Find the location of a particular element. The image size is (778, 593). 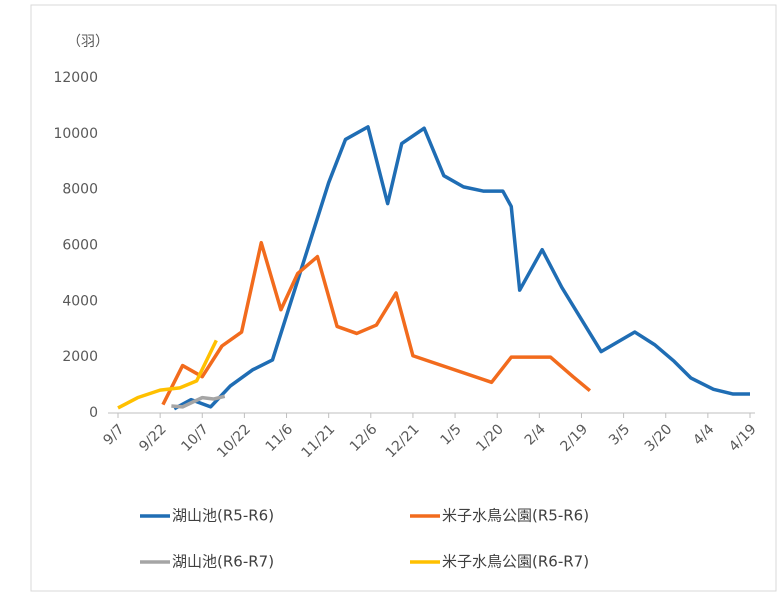

y-tick-label: 2000 is located at coordinates (80, 357).